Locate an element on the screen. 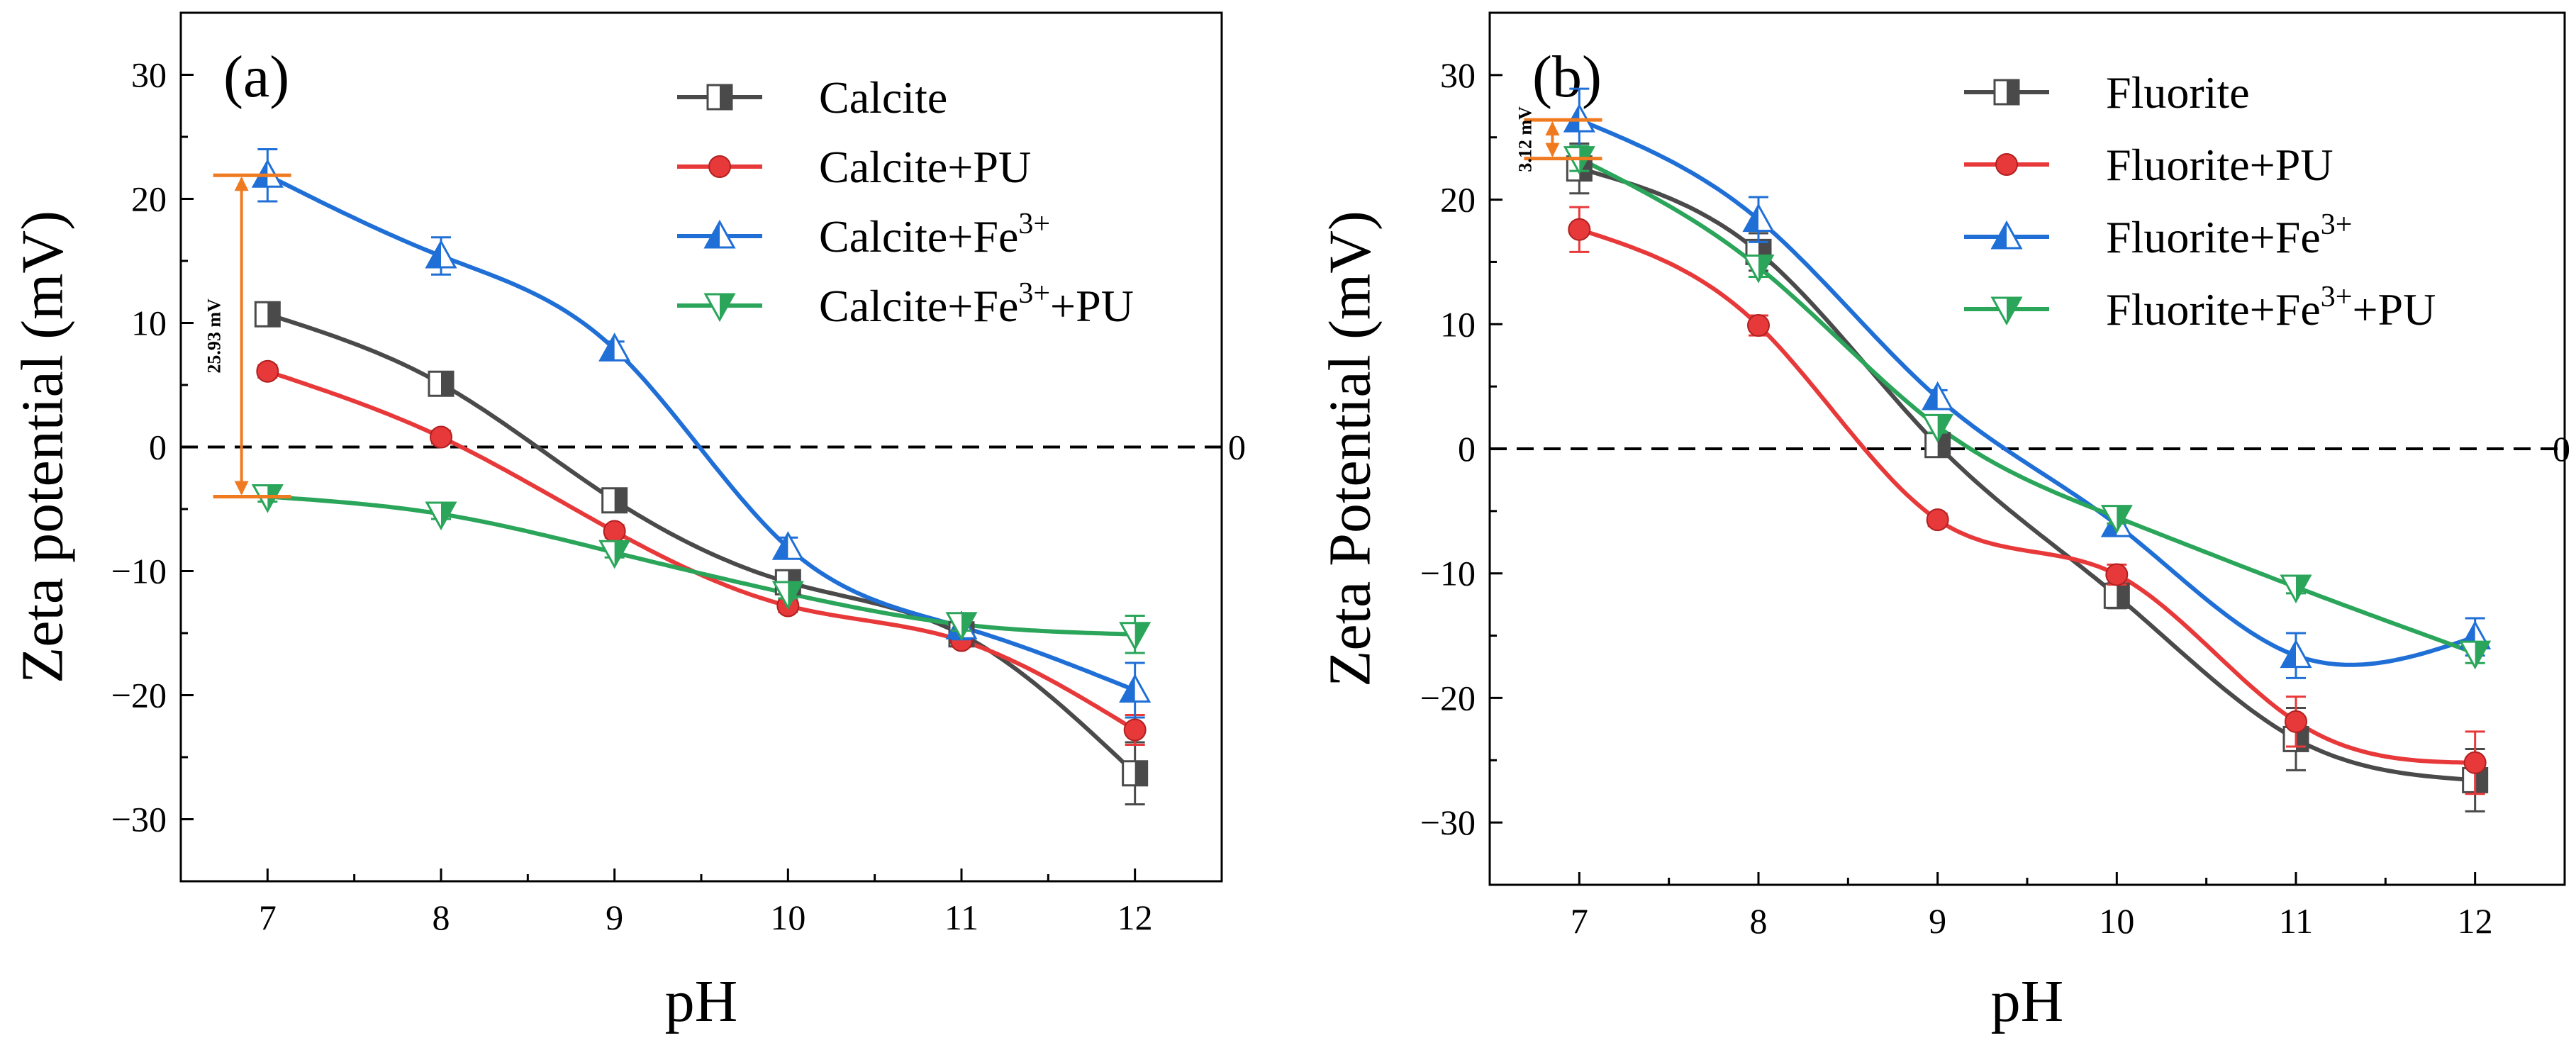 The image size is (2576, 1050). difference-annotation: 3.12 mV is located at coordinates (1558, 139).